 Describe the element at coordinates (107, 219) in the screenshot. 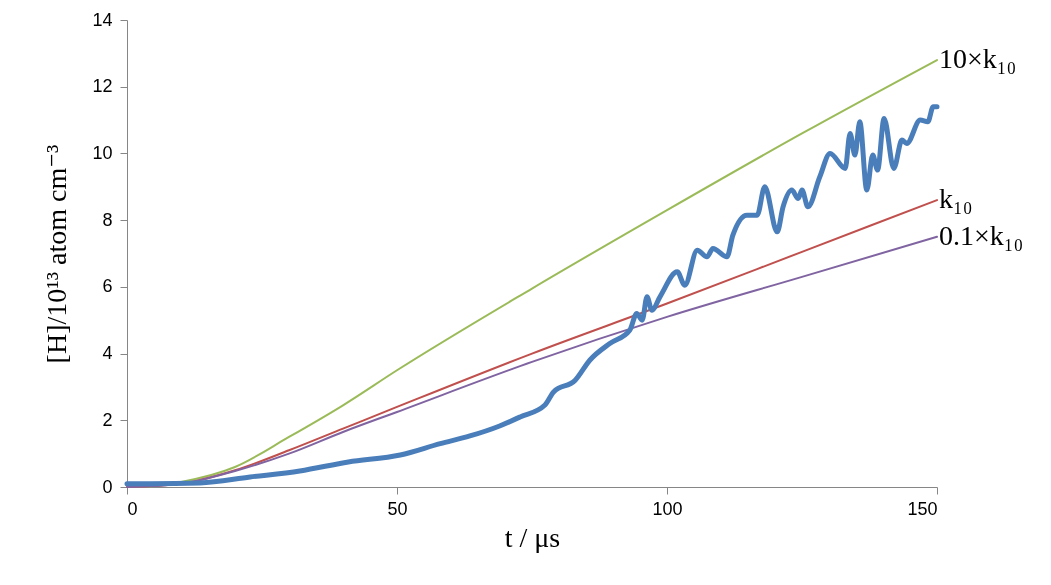

I see `y-tick-label: 8` at that location.